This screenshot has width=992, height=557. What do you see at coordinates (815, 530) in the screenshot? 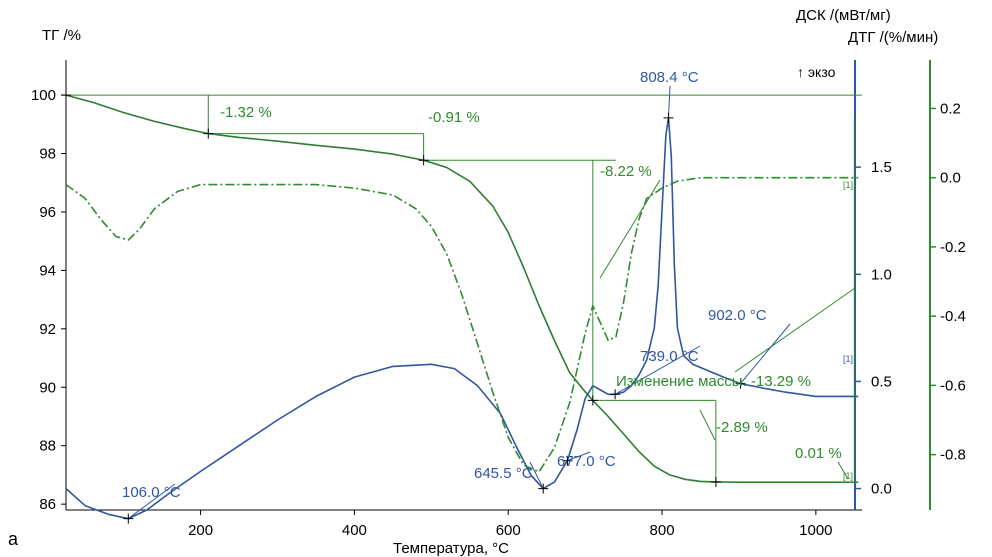
I see `x-tick-label: 1000` at bounding box center [815, 530].